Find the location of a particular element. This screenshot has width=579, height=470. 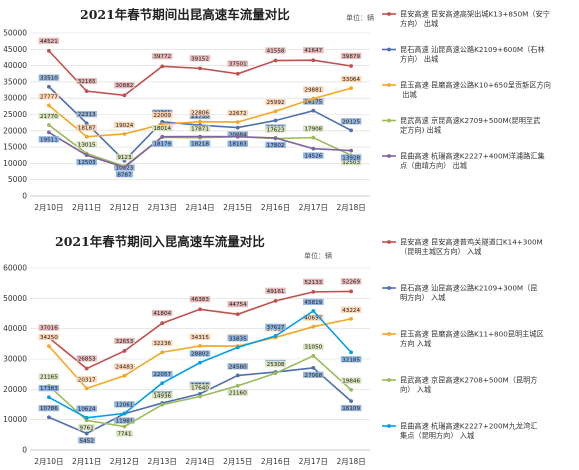

data-label: 17802 is located at coordinates (276, 146).